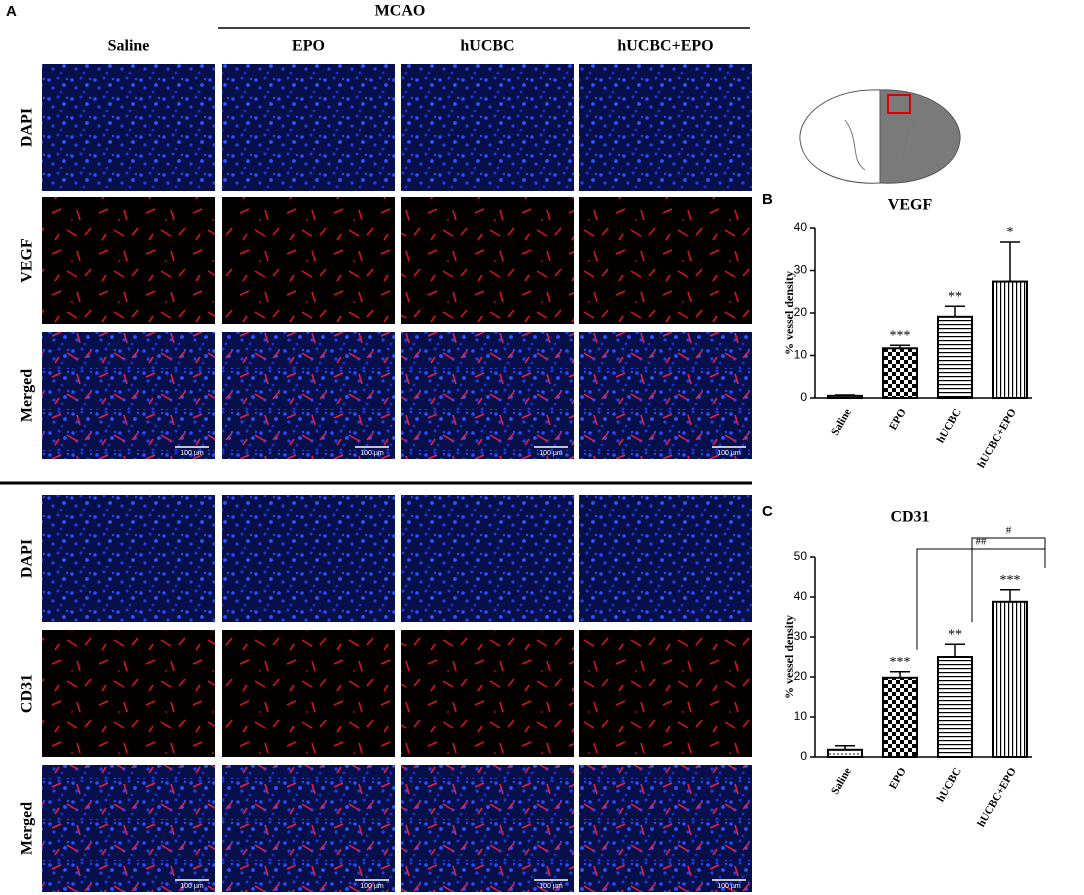  What do you see at coordinates (909, 517) in the screenshot?
I see `chart-title: CD31` at bounding box center [909, 517].